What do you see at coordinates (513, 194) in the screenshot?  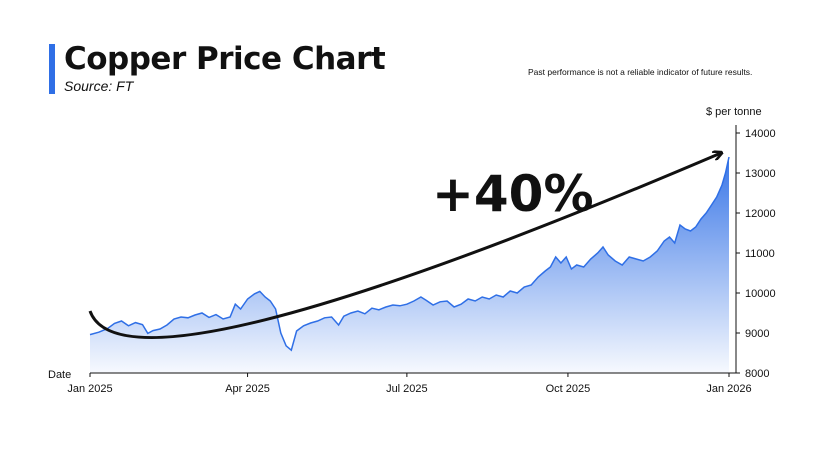 I see `growth-annotation: +40%` at bounding box center [513, 194].